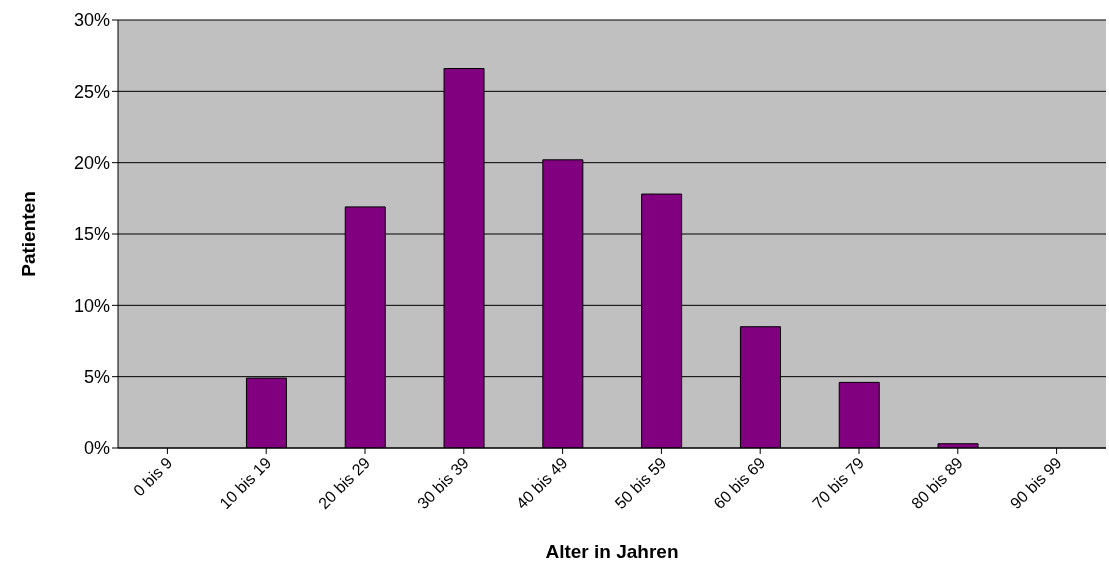 This screenshot has height=573, width=1109. Describe the element at coordinates (442, 483) in the screenshot. I see `x-tick-label: 30 bis 39` at that location.